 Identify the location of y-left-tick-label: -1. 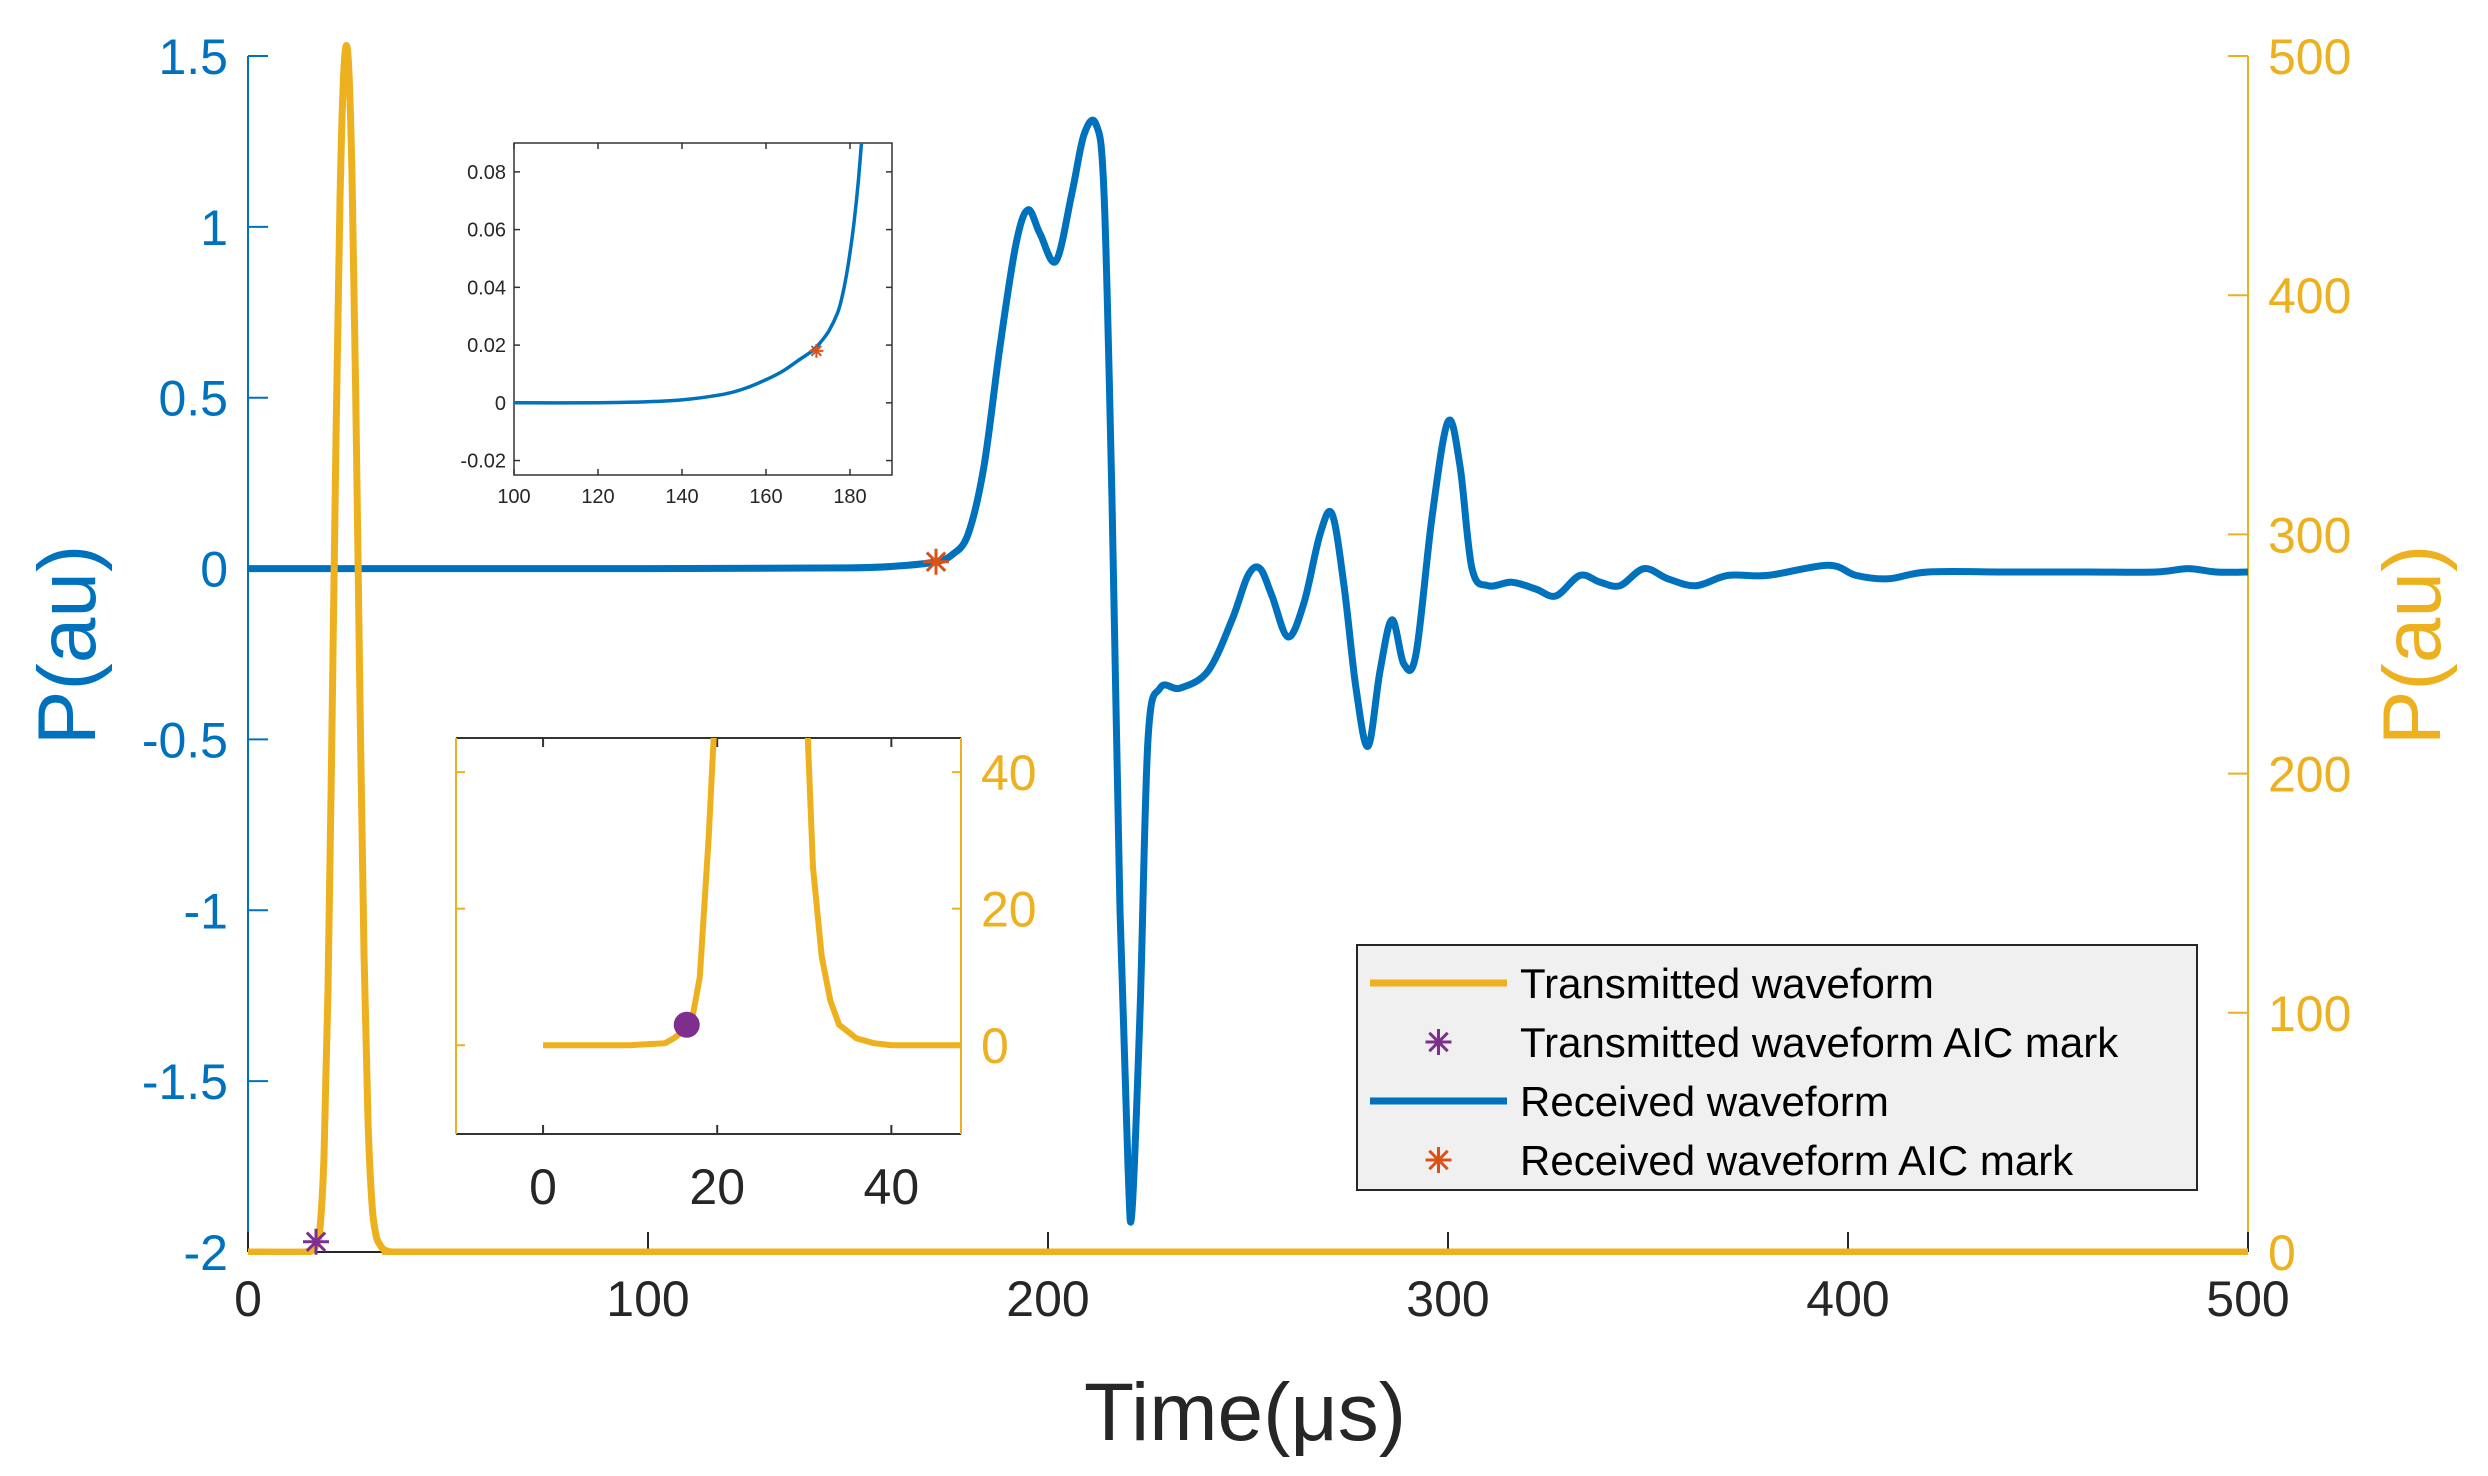
(206, 911).